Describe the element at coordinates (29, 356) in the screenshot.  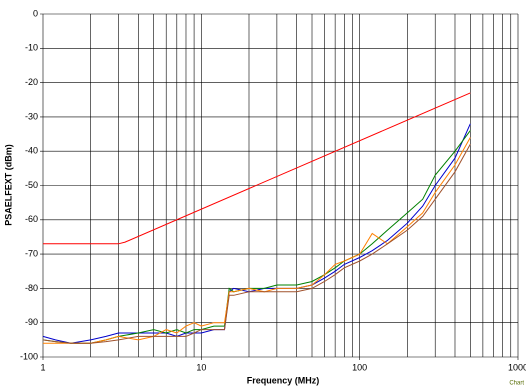
I see `y-tick-label: -100` at that location.